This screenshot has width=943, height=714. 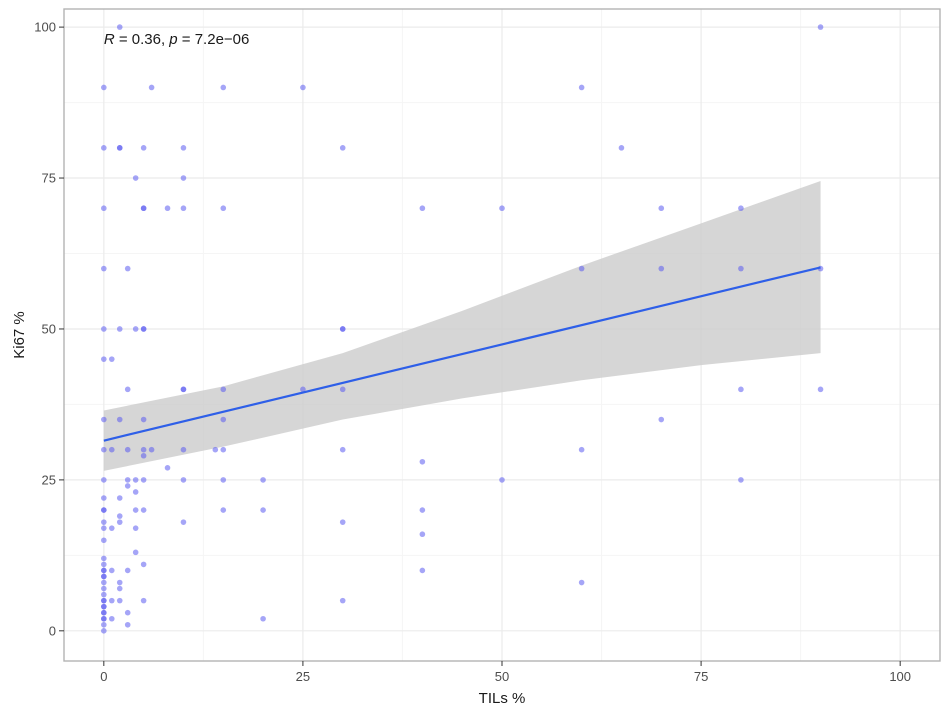 What do you see at coordinates (49, 328) in the screenshot?
I see `y-tick-label: 50` at bounding box center [49, 328].